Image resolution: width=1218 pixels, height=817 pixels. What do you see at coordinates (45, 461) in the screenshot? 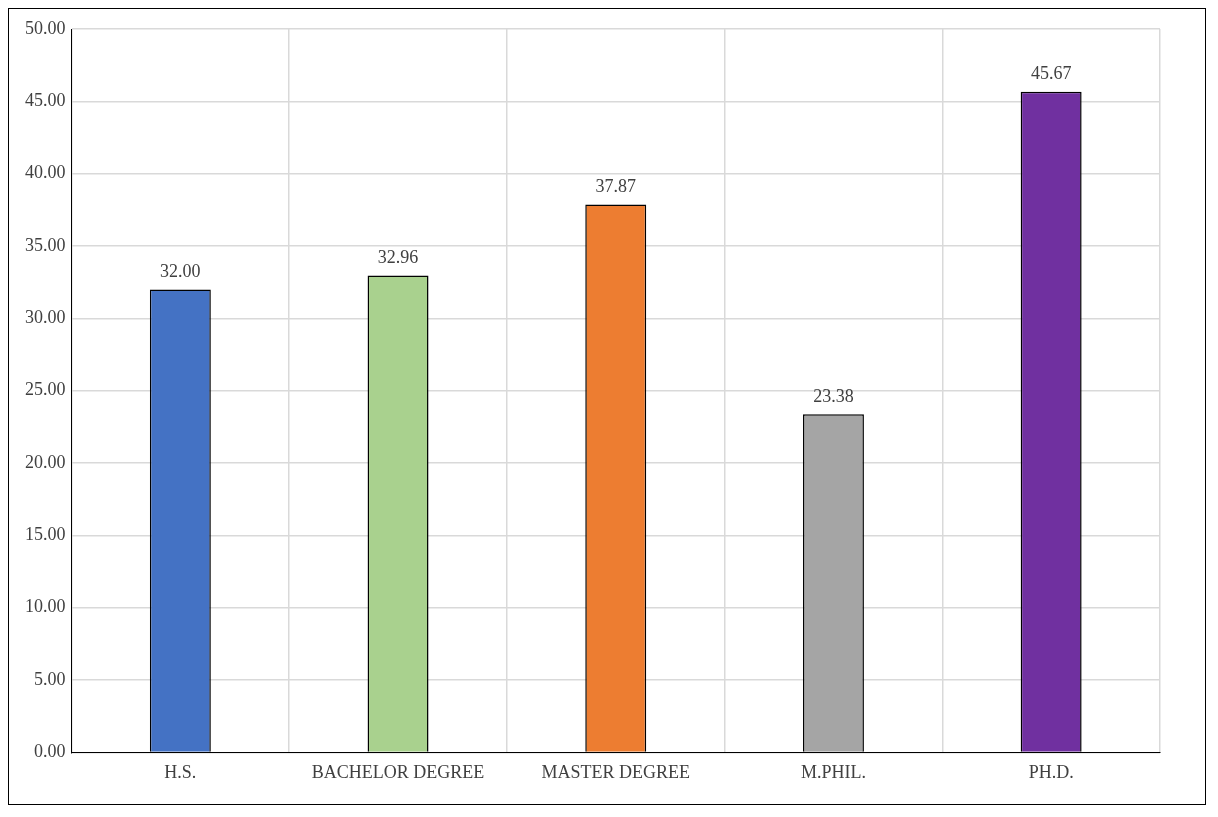
I see `y-tick-label: 20.00` at bounding box center [45, 461].